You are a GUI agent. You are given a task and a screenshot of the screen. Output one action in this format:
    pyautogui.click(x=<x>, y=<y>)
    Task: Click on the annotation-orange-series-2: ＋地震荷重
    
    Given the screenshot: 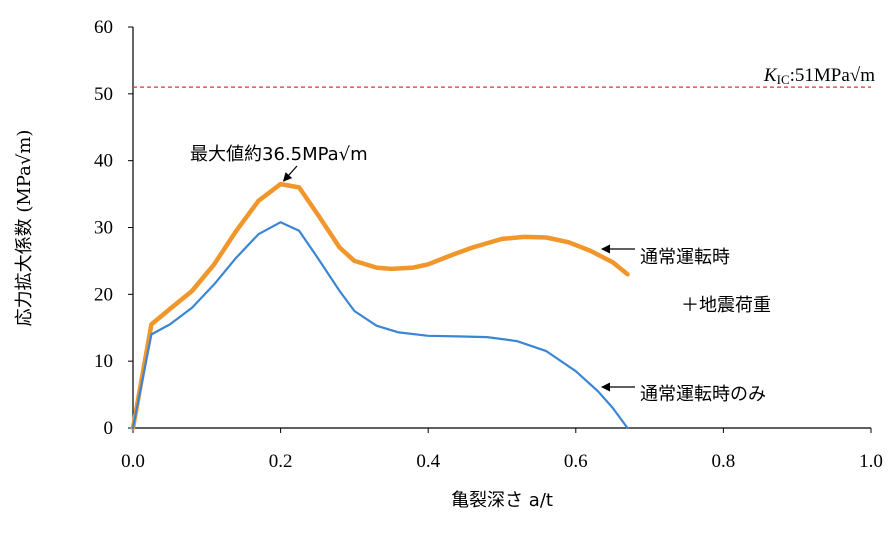 What is the action you would take?
    pyautogui.click(x=726, y=305)
    